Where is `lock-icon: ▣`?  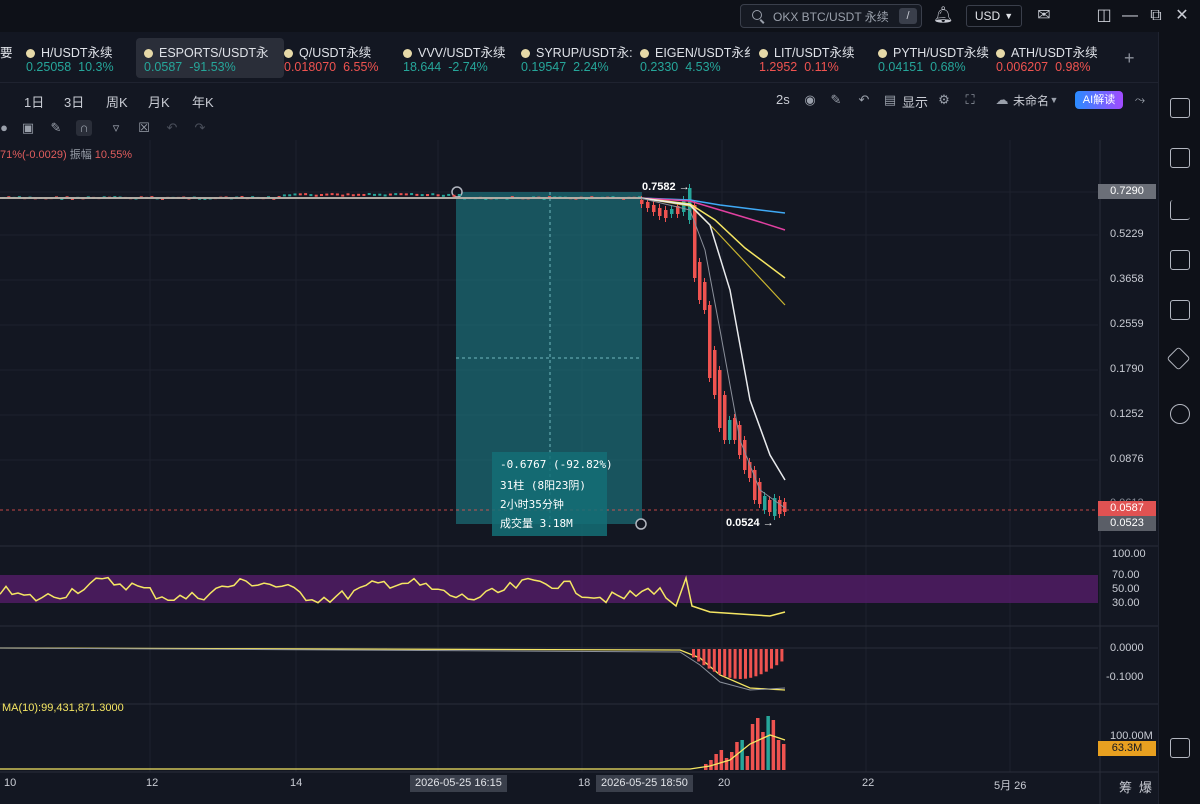
lock-icon: ▣ is located at coordinates (28, 127).